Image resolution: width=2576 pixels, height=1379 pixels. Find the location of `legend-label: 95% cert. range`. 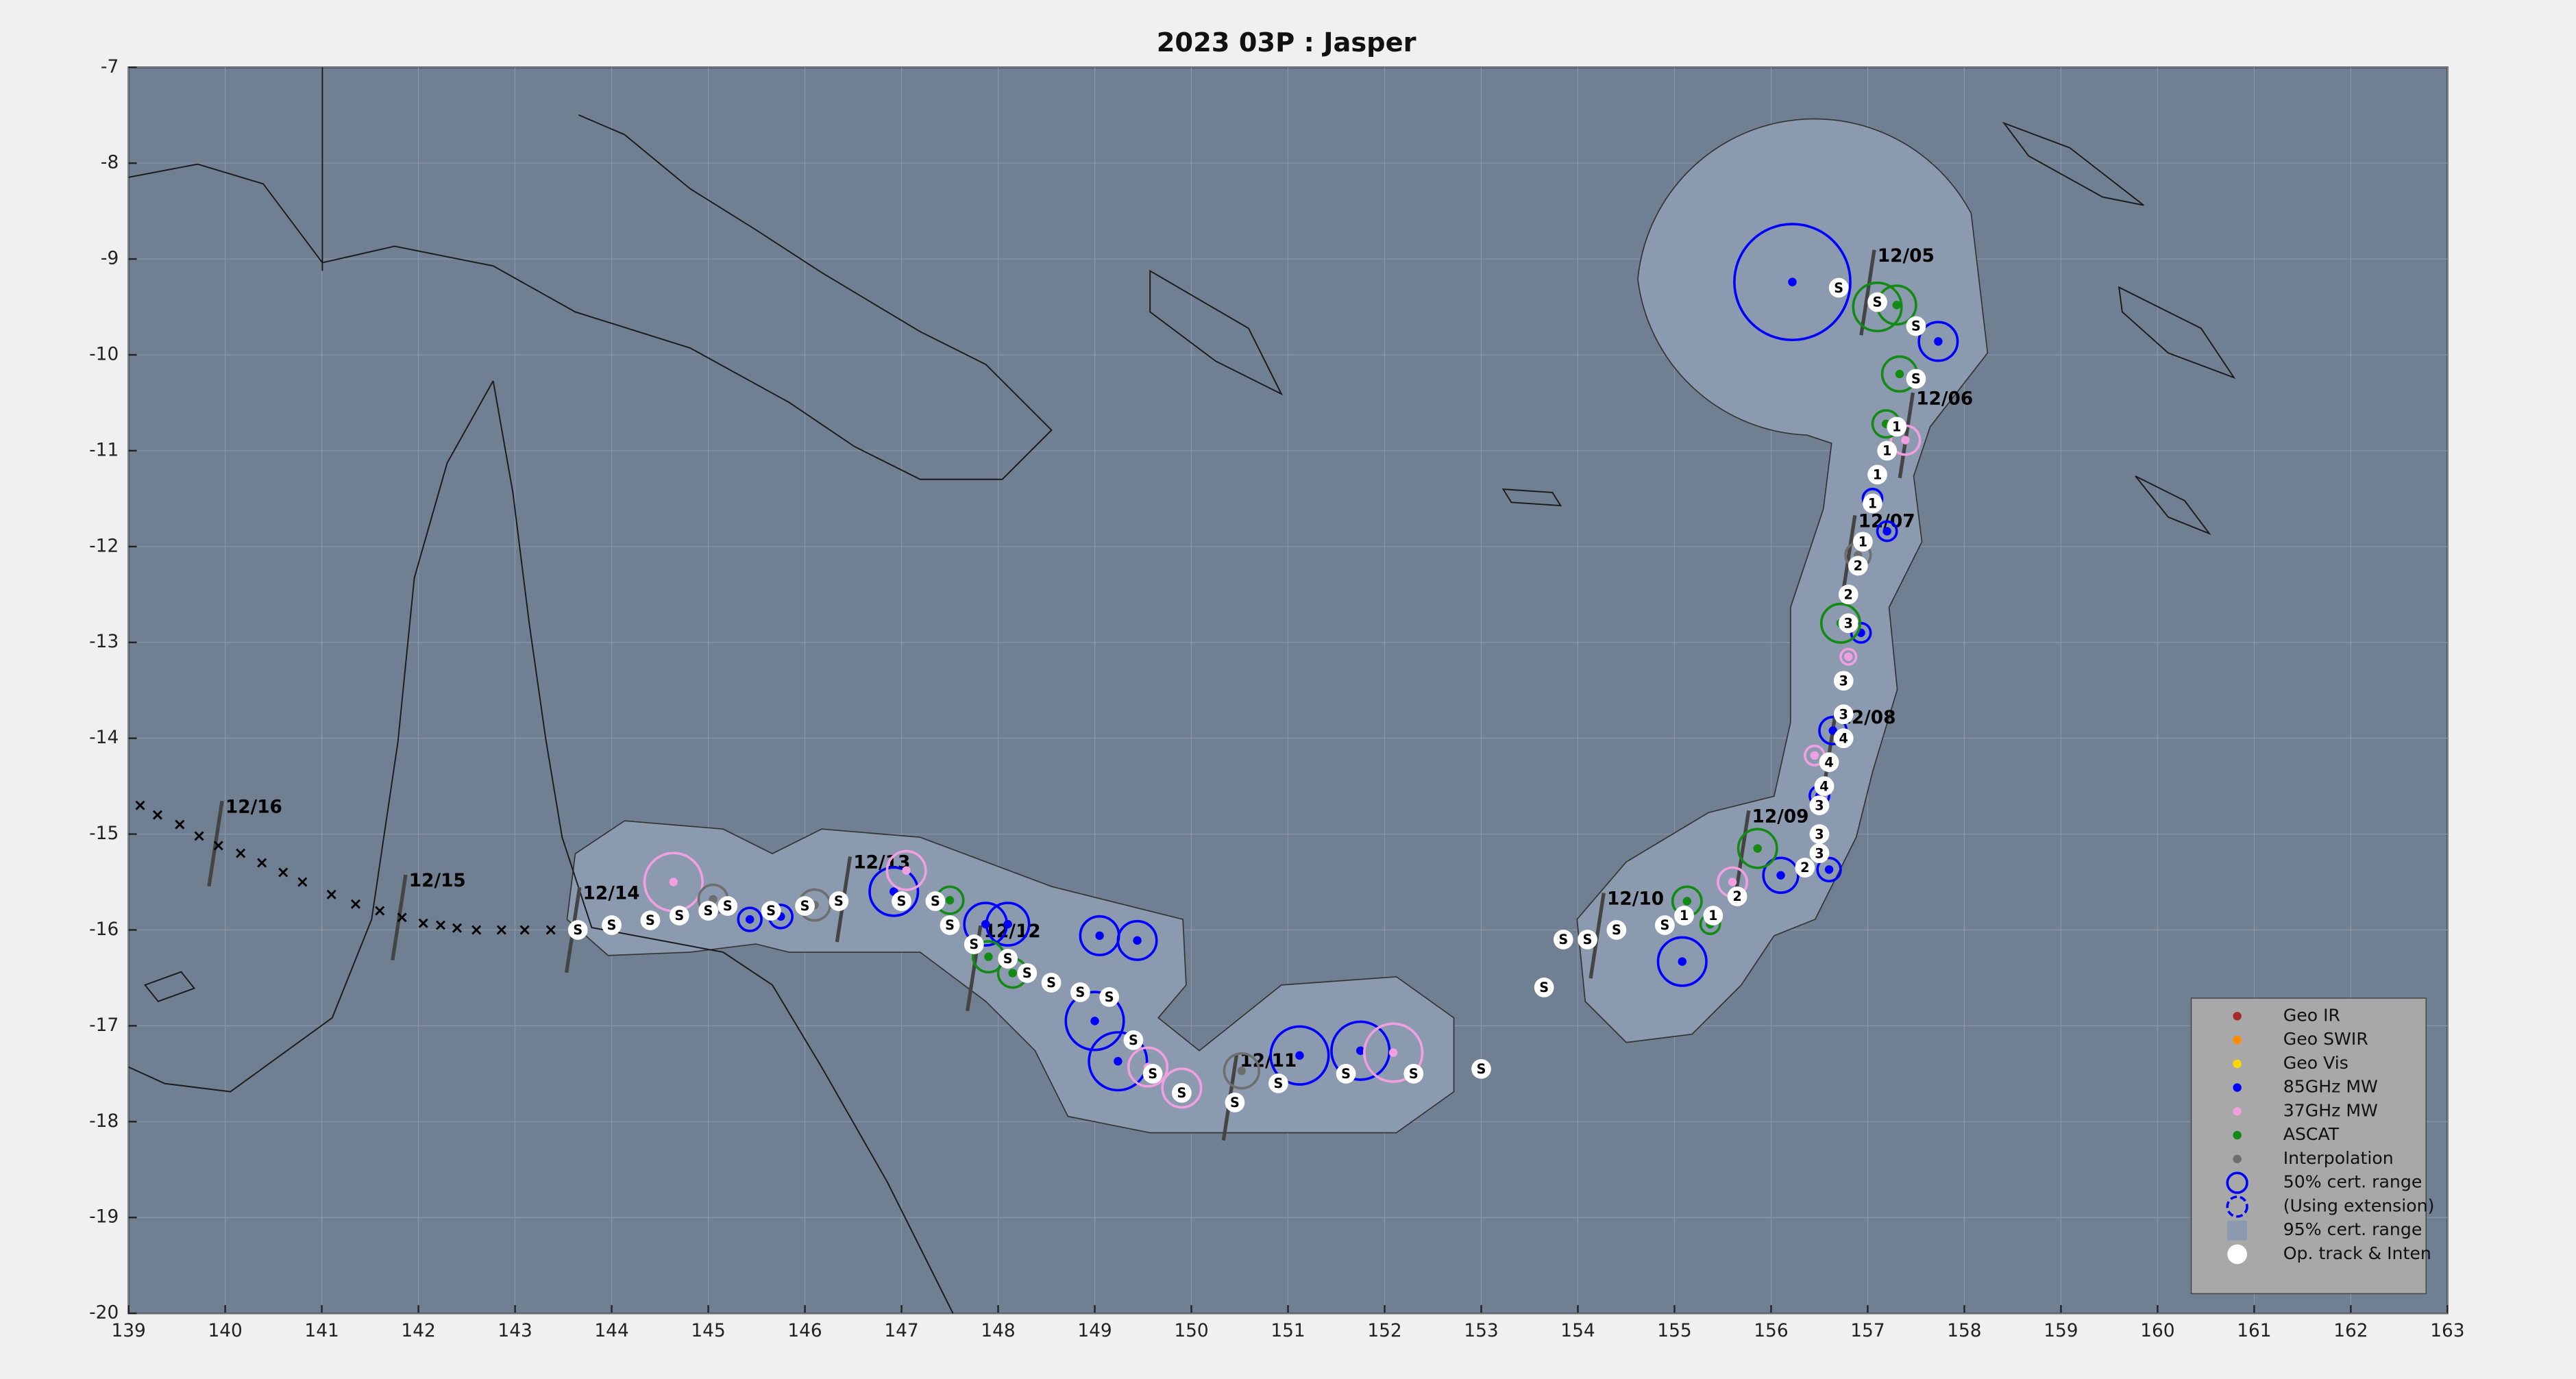

legend-label: 95% cert. range is located at coordinates (2353, 1229).